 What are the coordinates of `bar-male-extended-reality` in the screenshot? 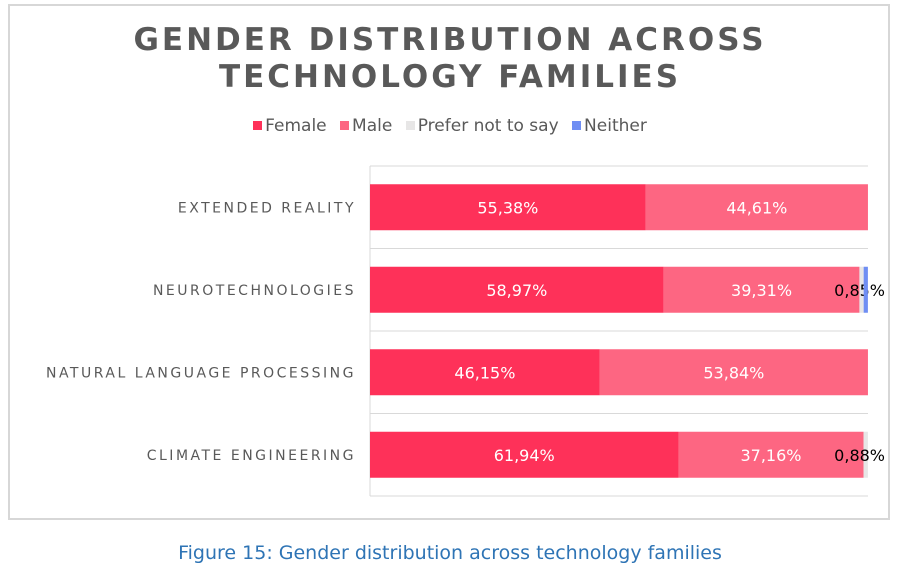 It's located at (756, 207).